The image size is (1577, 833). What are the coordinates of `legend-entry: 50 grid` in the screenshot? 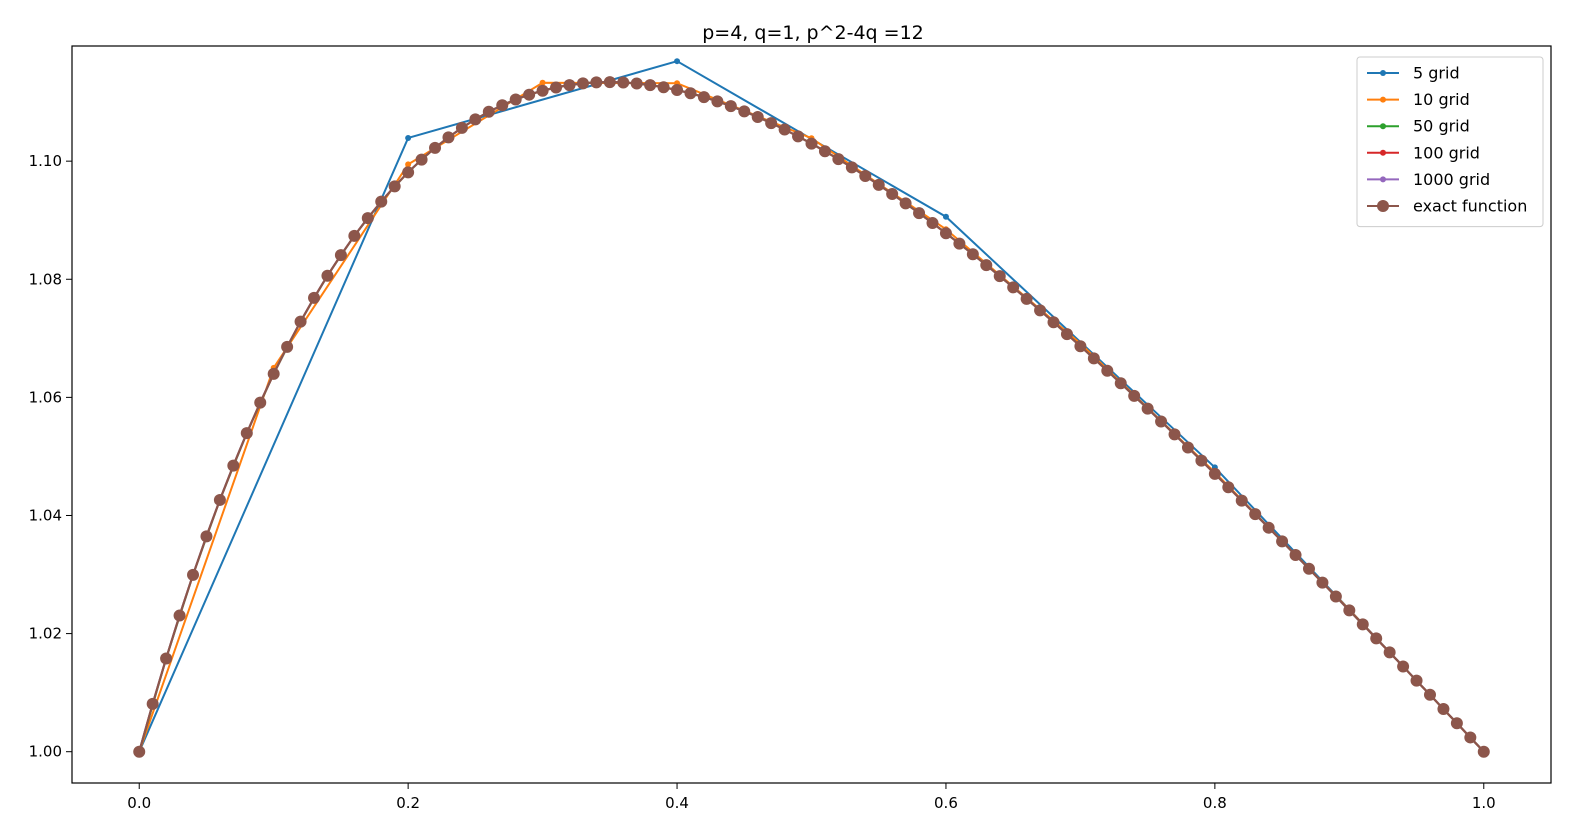 It's located at (1418, 126).